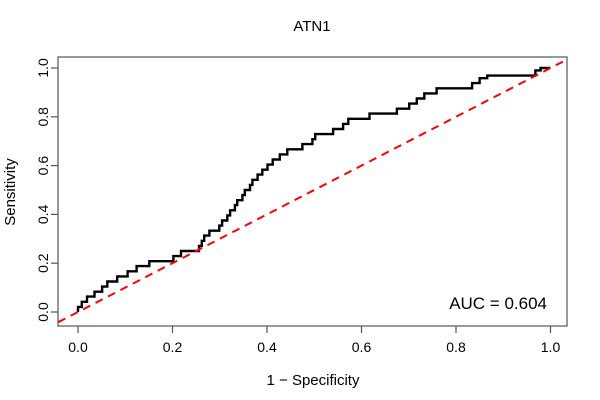 Image resolution: width=600 pixels, height=400 pixels. Describe the element at coordinates (43, 117) in the screenshot. I see `y-tick-label: 0.8` at that location.